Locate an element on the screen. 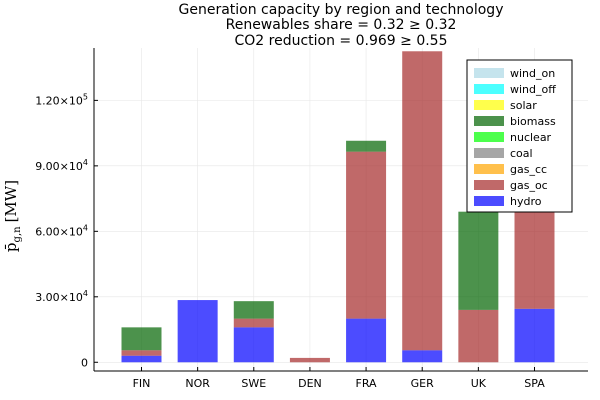 The width and height of the screenshot is (600, 400). bar-segment-ger-hydro is located at coordinates (422, 356).